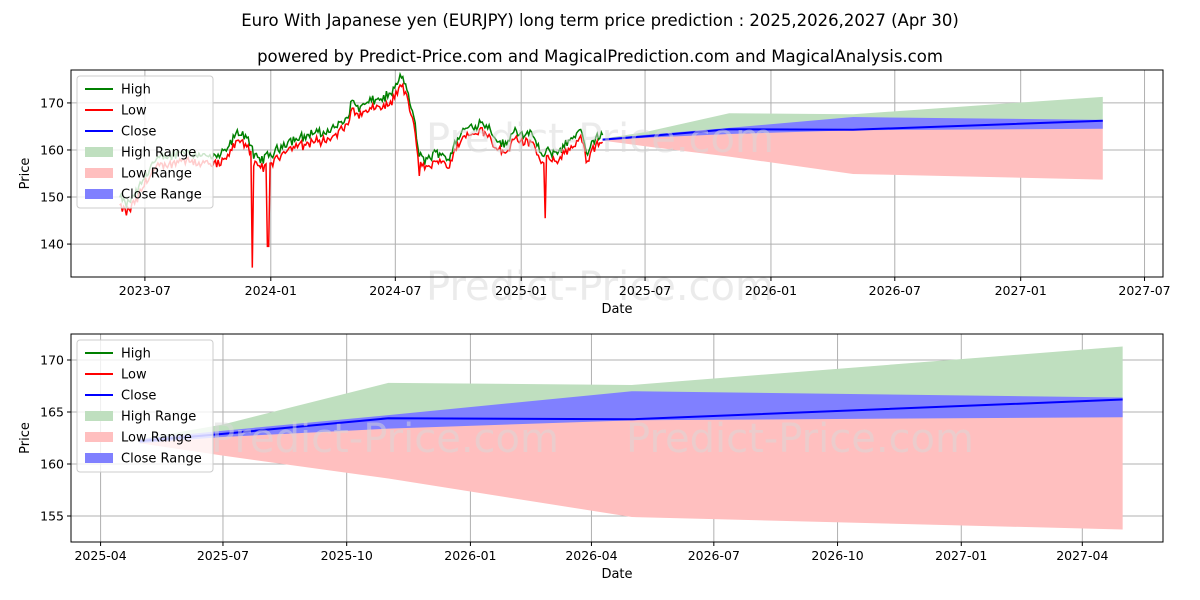 The image size is (1200, 600). I want to click on y-tick-label: 165, so click(52, 412).